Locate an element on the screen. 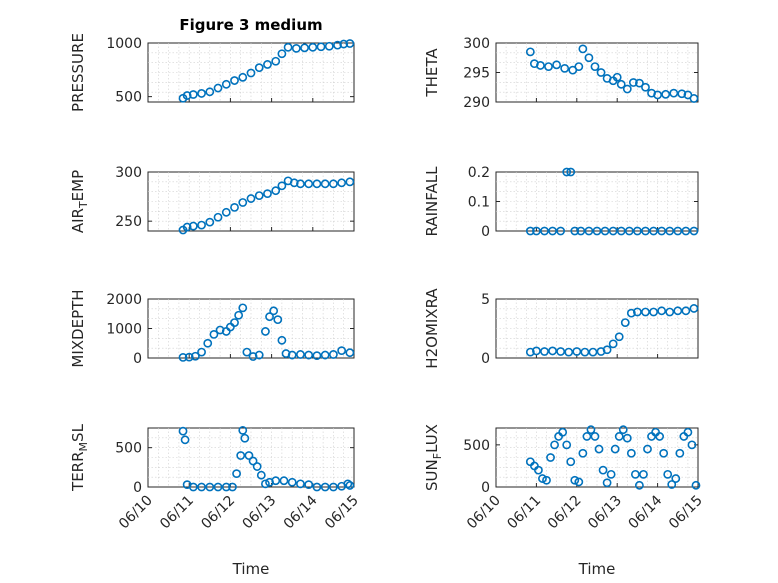 Image resolution: width=778 pixels, height=583 pixels. y-axis-label: THETA is located at coordinates (432, 73).